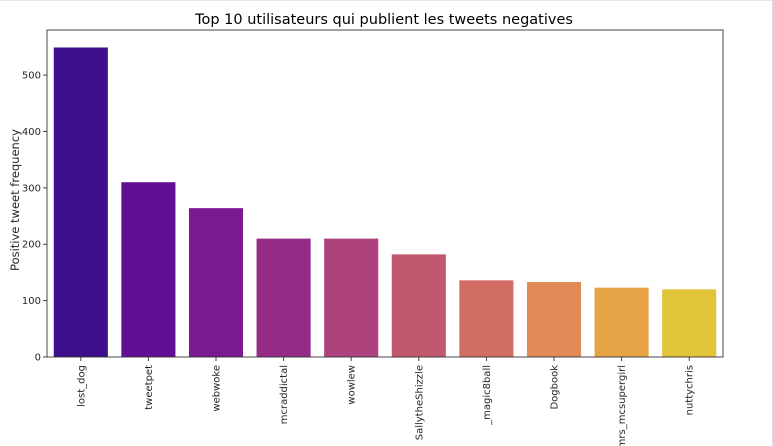 This screenshot has width=773, height=446. Describe the element at coordinates (31, 301) in the screenshot. I see `y-tick-label: 100` at that location.